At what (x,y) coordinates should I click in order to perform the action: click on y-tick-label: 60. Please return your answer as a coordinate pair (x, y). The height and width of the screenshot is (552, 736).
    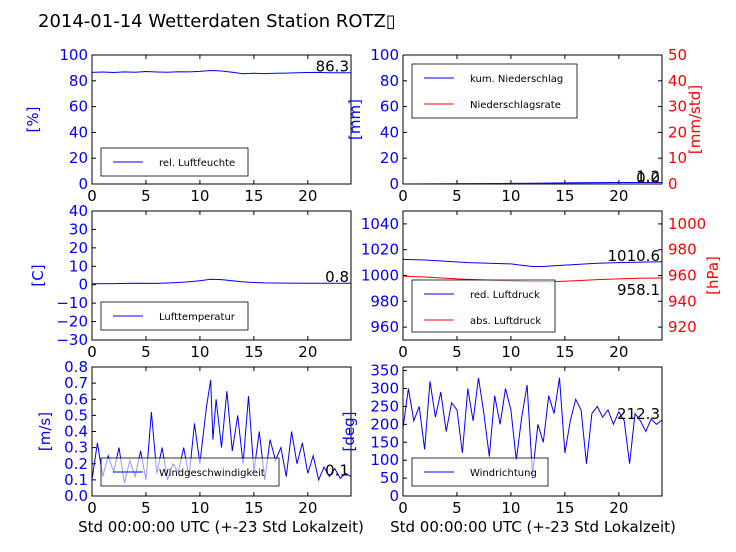
    Looking at the image, I should click on (389, 107).